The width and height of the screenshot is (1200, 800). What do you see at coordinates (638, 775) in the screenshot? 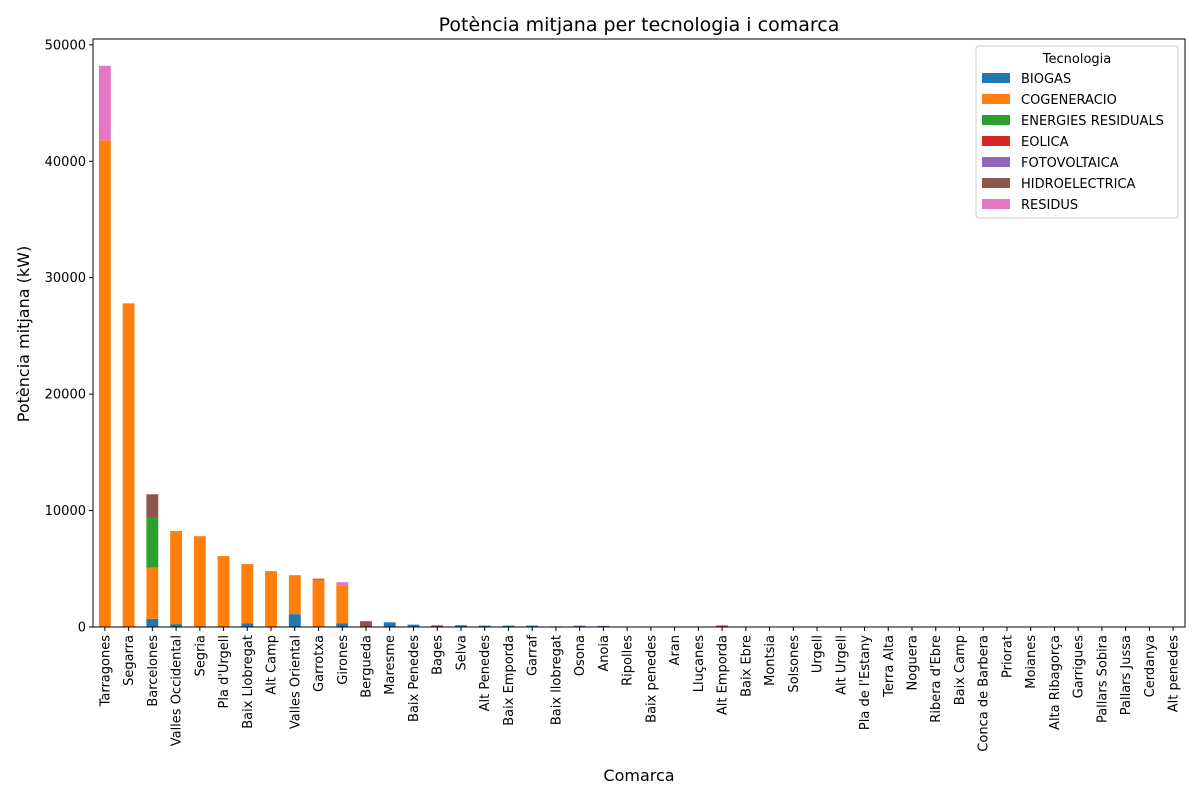
I see `x-axis-title: Comarca` at bounding box center [638, 775].